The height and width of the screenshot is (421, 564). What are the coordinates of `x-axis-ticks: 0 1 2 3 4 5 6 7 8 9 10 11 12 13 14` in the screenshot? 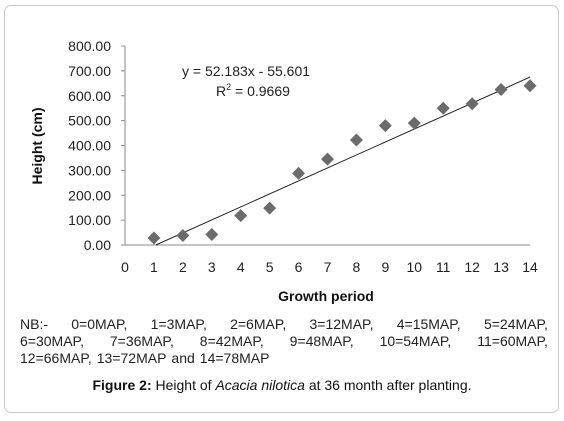 It's located at (329, 267).